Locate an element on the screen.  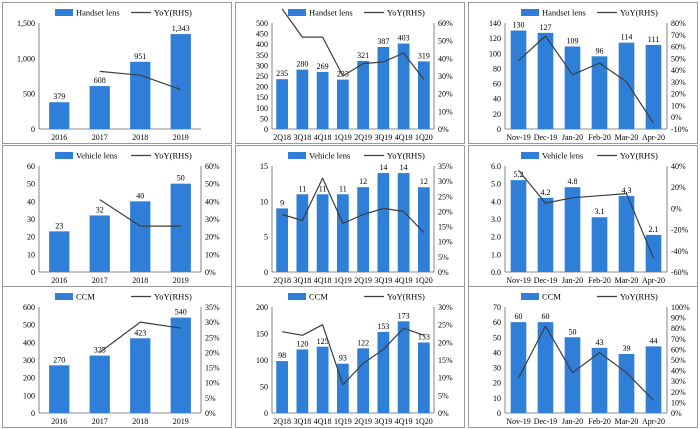
left-axis-tick: 3.0 is located at coordinates (496, 219).